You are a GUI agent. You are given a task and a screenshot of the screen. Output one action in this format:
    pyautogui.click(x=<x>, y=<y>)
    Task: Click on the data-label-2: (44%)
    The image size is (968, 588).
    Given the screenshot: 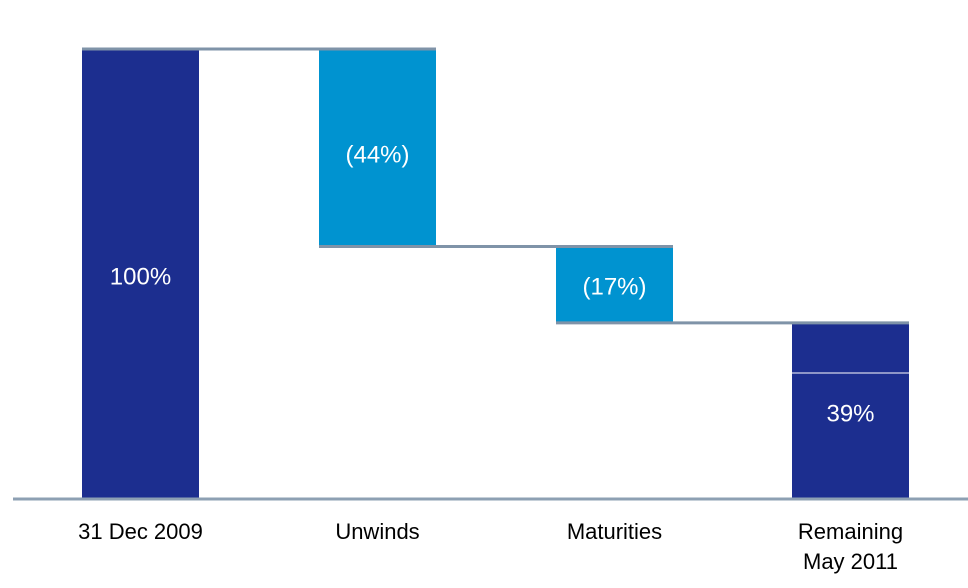 What is the action you would take?
    pyautogui.click(x=377, y=154)
    